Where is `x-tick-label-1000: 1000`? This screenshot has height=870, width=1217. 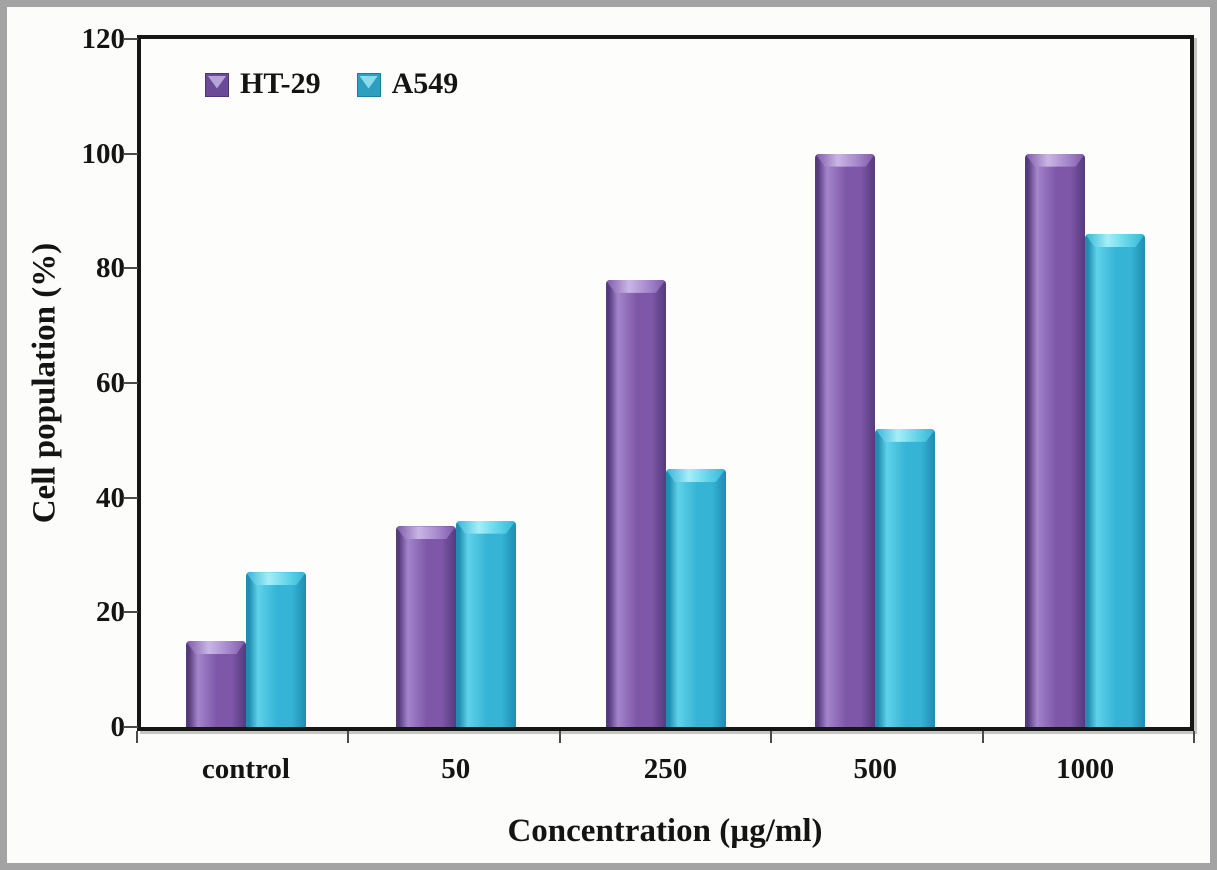 x-tick-label-1000: 1000 is located at coordinates (1085, 769).